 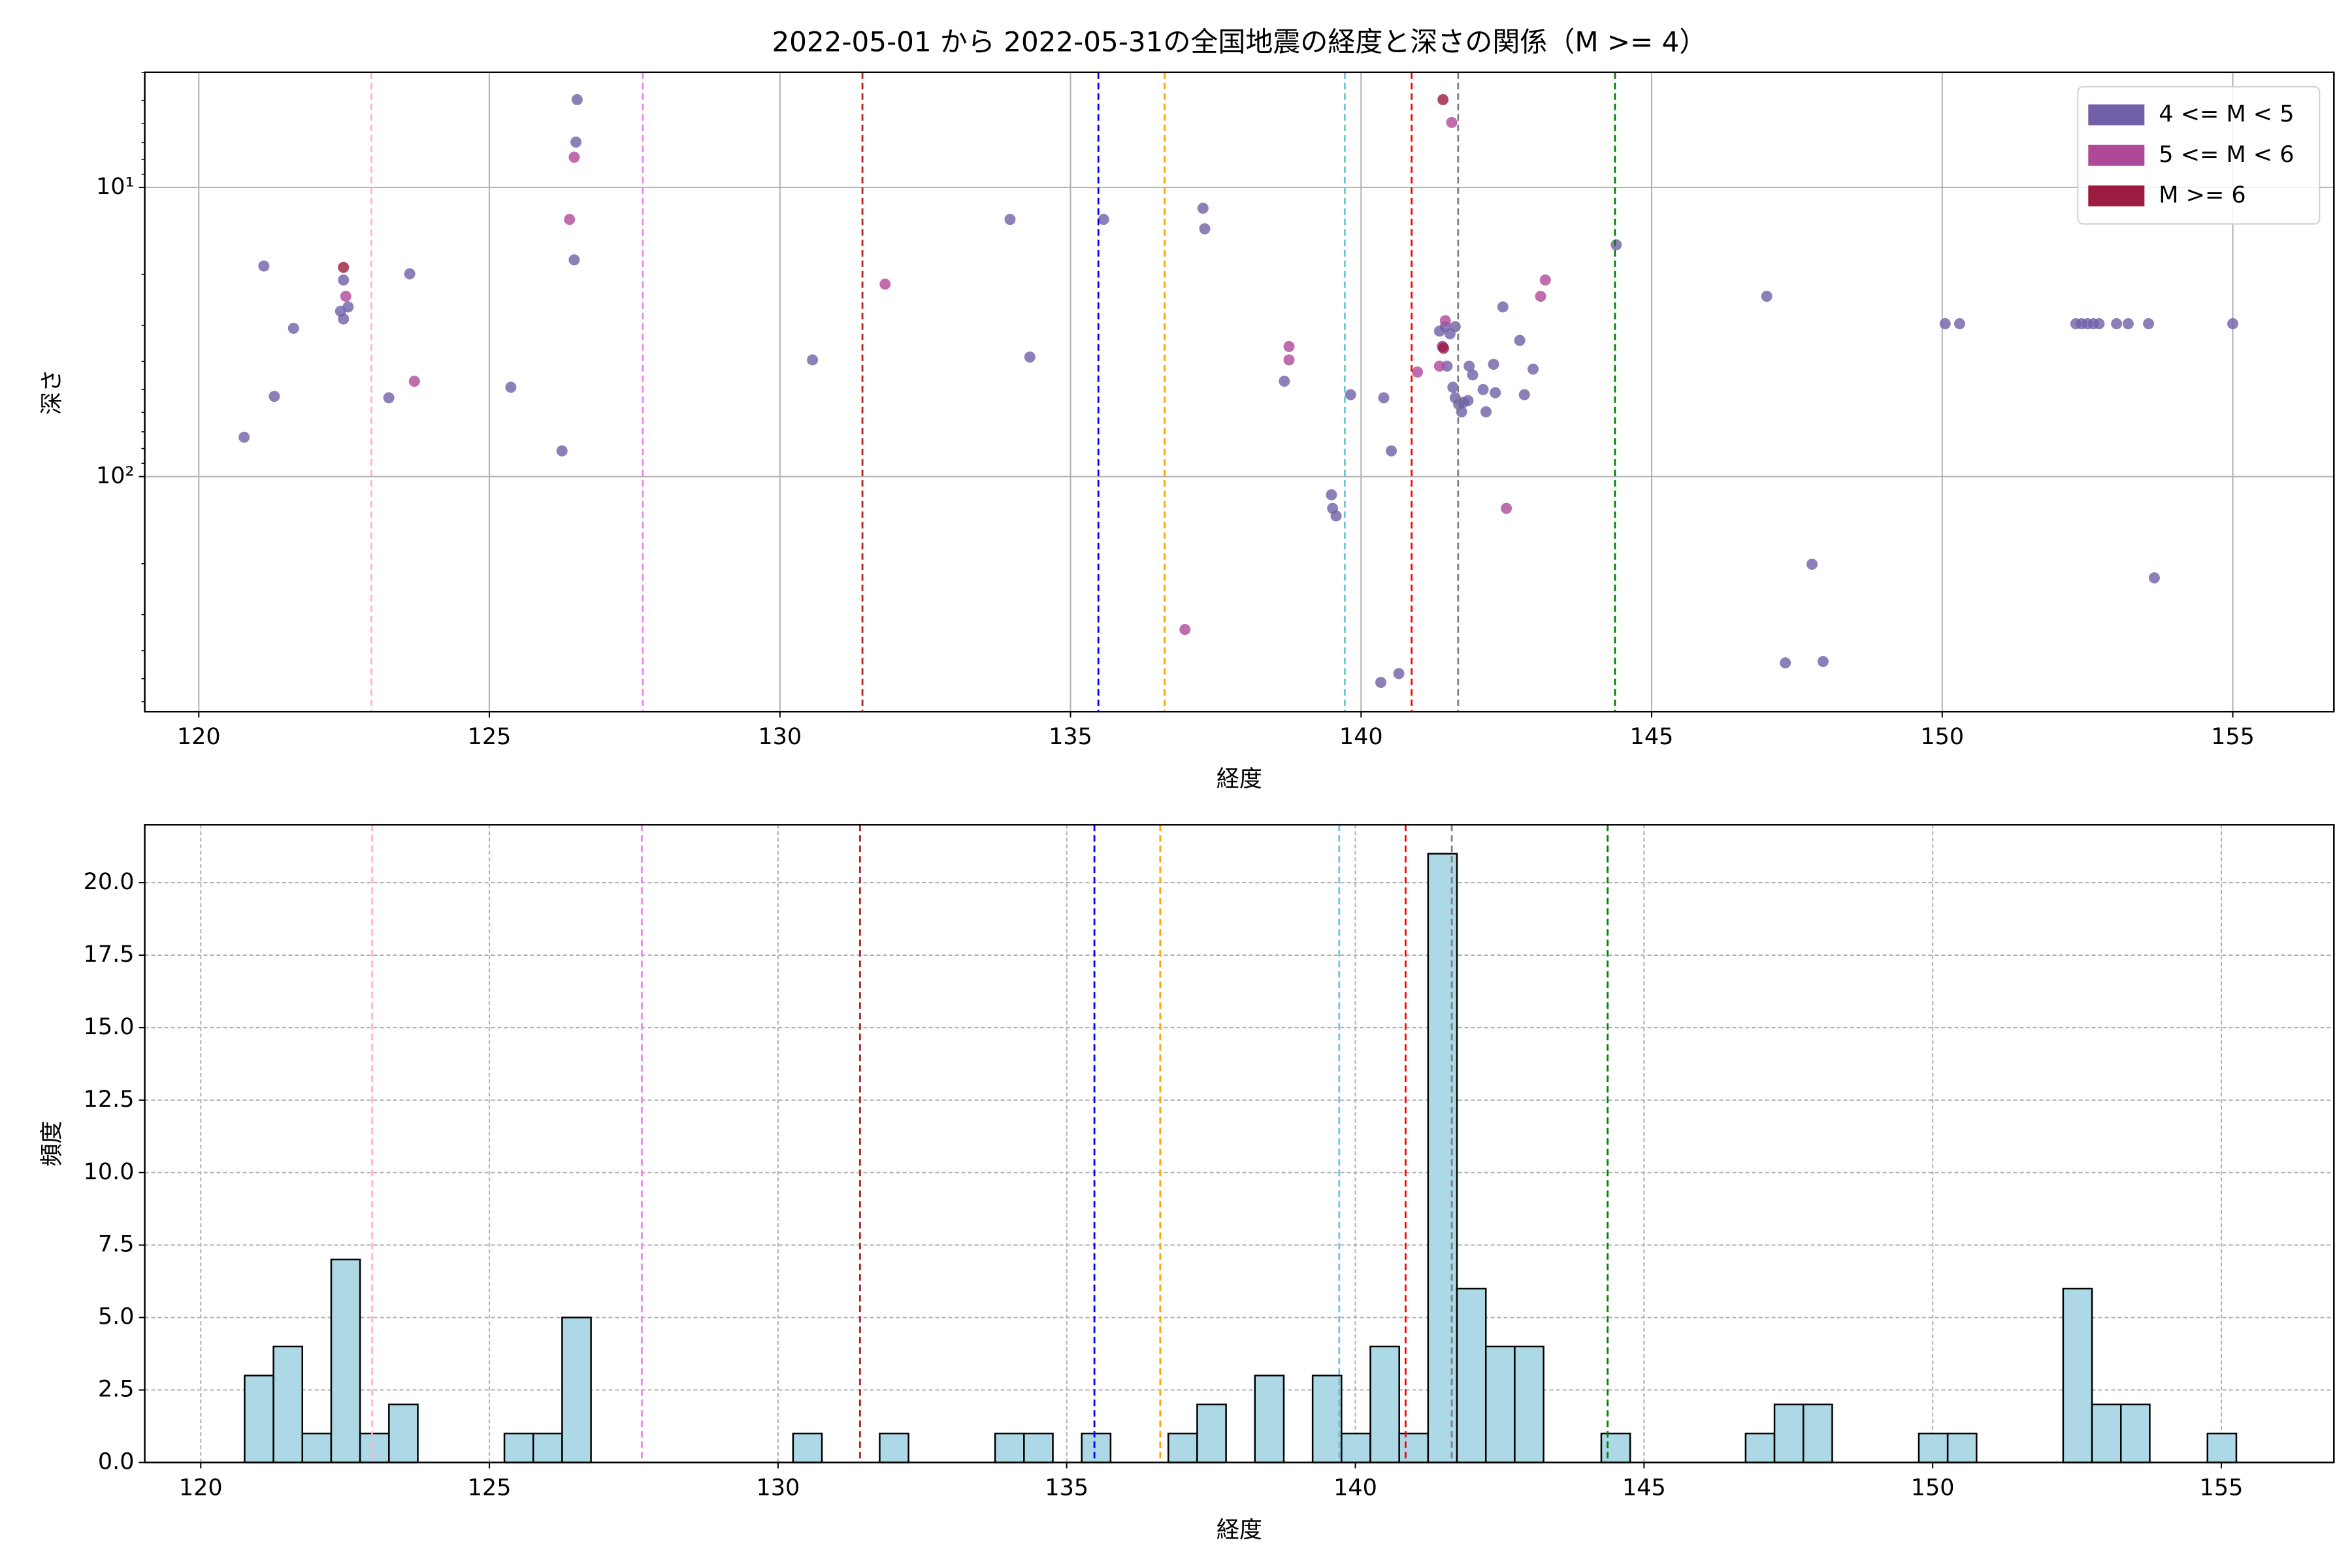 What do you see at coordinates (2233, 737) in the screenshot?
I see `x-tick-label: 155` at bounding box center [2233, 737].